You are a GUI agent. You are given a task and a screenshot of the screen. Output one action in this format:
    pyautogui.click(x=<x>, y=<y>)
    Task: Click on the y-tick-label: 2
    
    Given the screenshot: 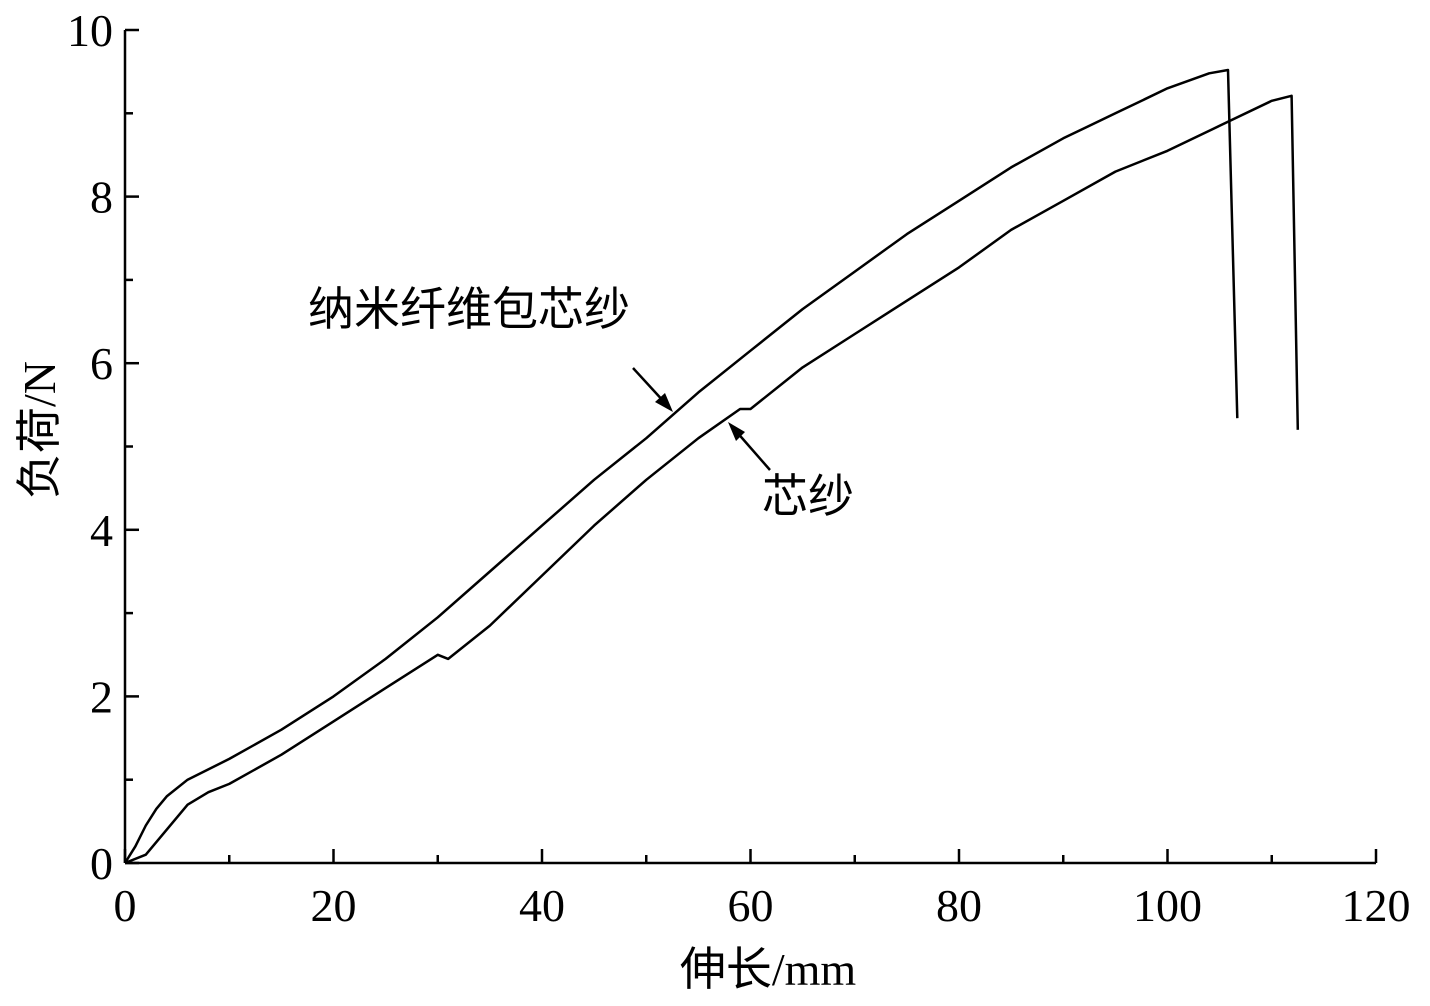 What is the action you would take?
    pyautogui.click(x=101, y=696)
    